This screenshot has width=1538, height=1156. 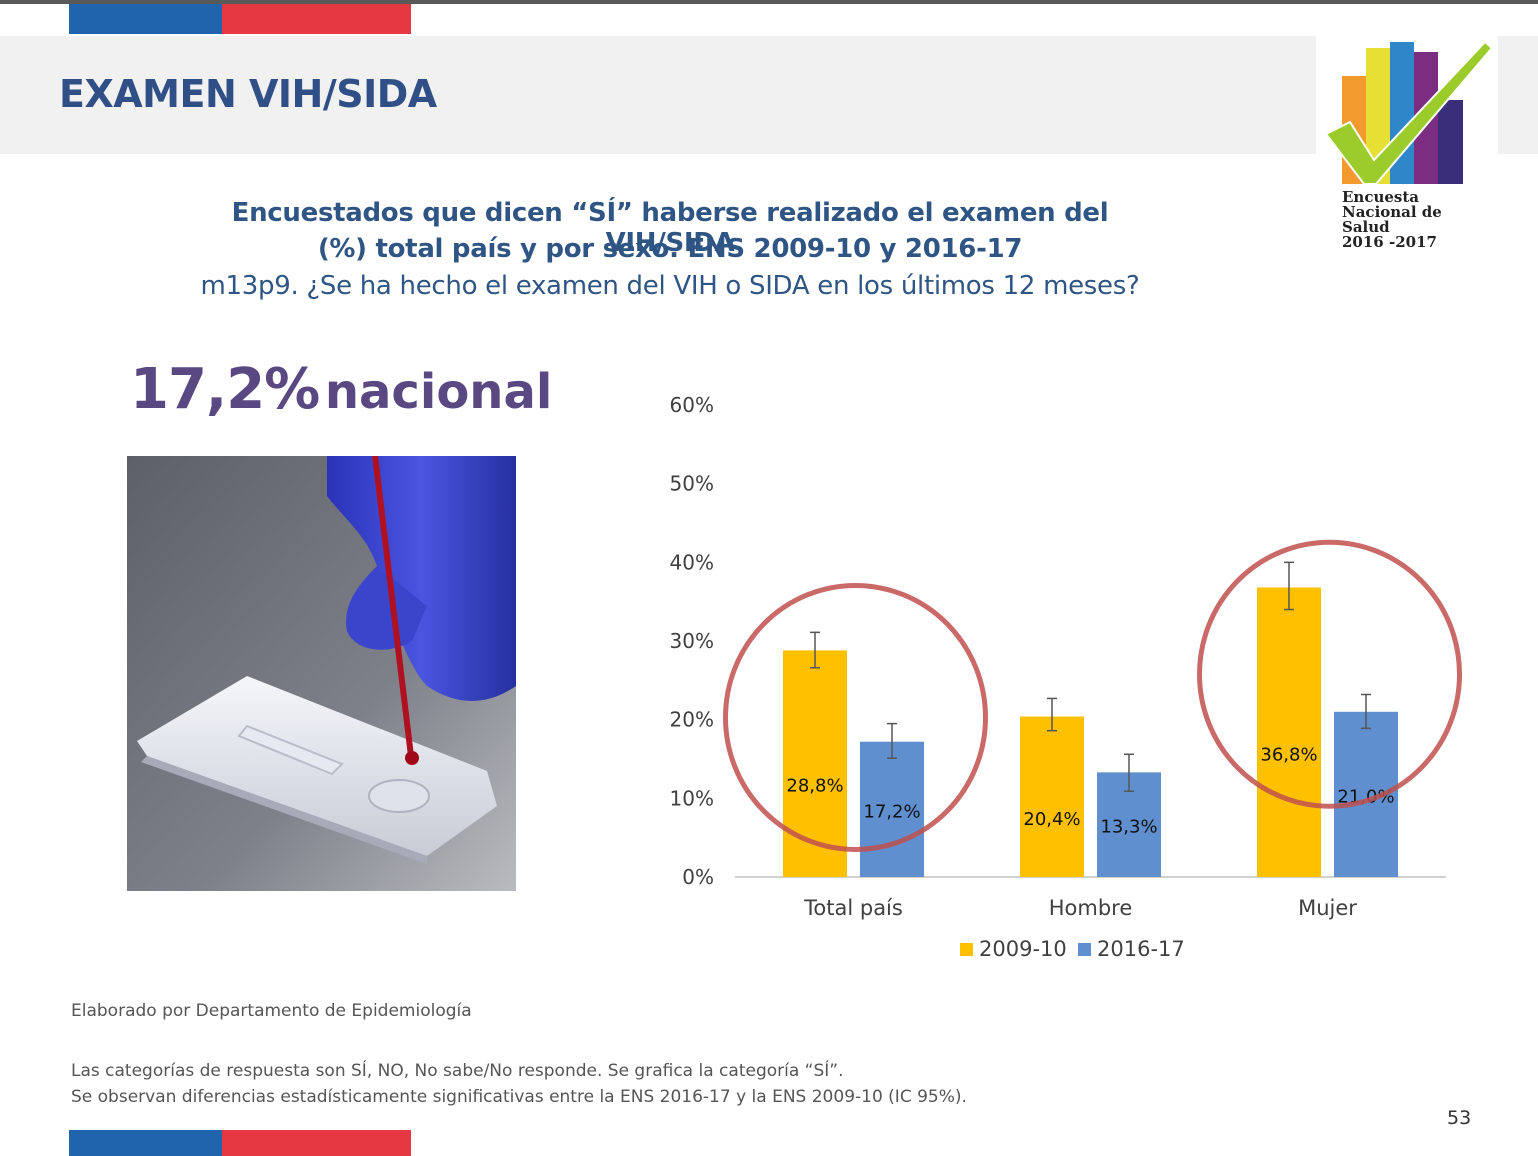 I want to click on x-tick-label: Hombre, so click(x=1091, y=908).